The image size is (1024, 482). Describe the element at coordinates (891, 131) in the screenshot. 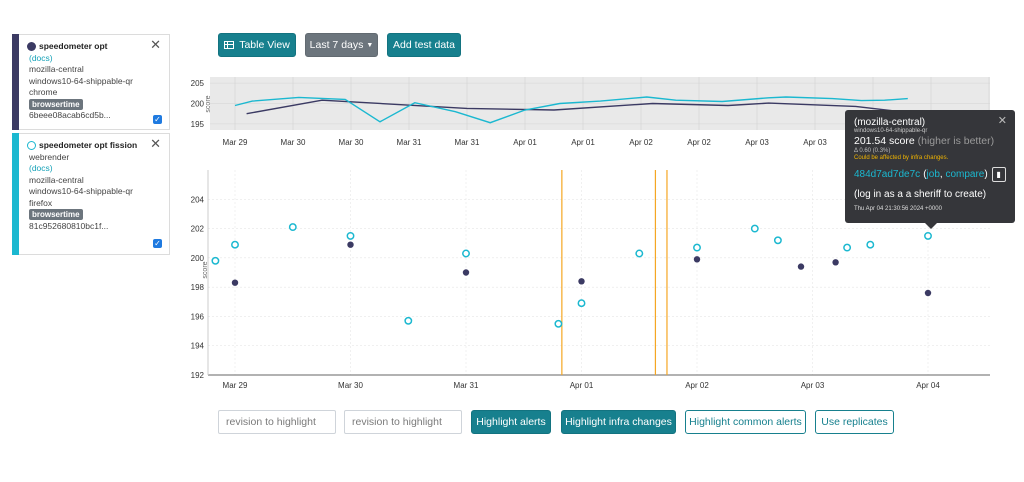

I see `tooltip-platform: windows10-64-shippable-qr` at that location.